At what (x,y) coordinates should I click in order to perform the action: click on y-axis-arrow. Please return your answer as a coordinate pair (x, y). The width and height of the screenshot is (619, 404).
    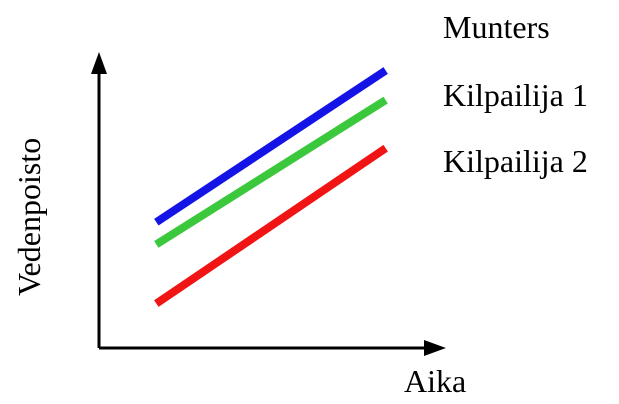
    Looking at the image, I should click on (99, 63).